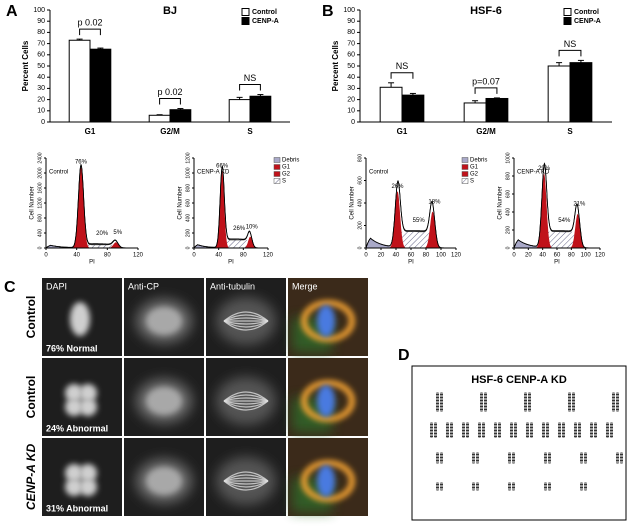 This screenshot has width=633, height=528. Describe the element at coordinates (351, 88) in the screenshot. I see `y-tick-label: 30` at that location.